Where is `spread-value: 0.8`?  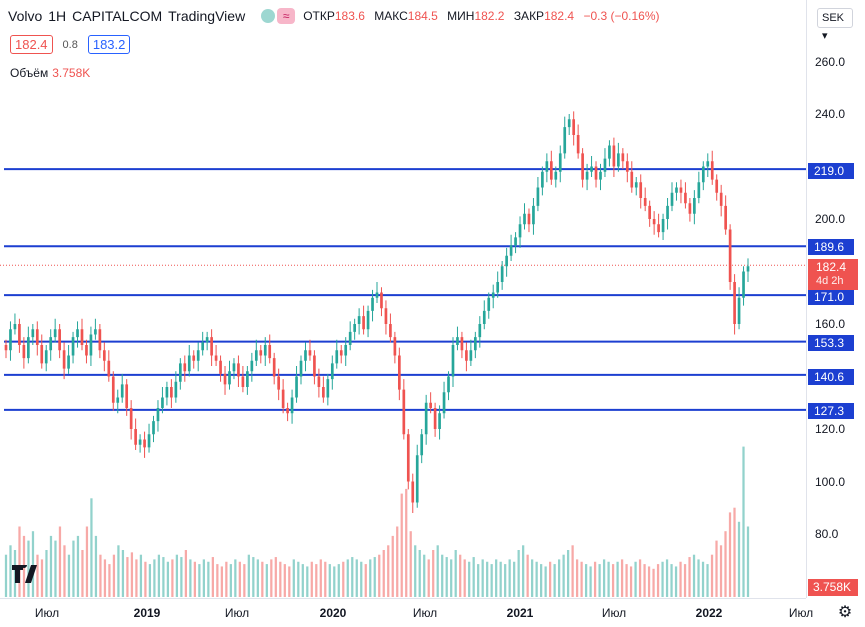
spread-value: 0.8 is located at coordinates (70, 44).